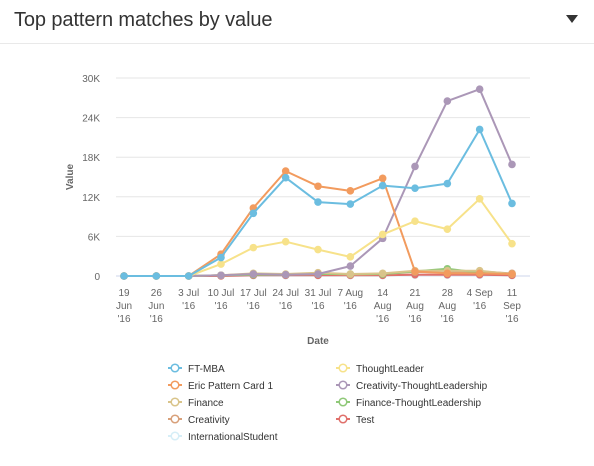 The height and width of the screenshot is (466, 594). I want to click on x-tick-label: 7 Aug '16, so click(351, 300).